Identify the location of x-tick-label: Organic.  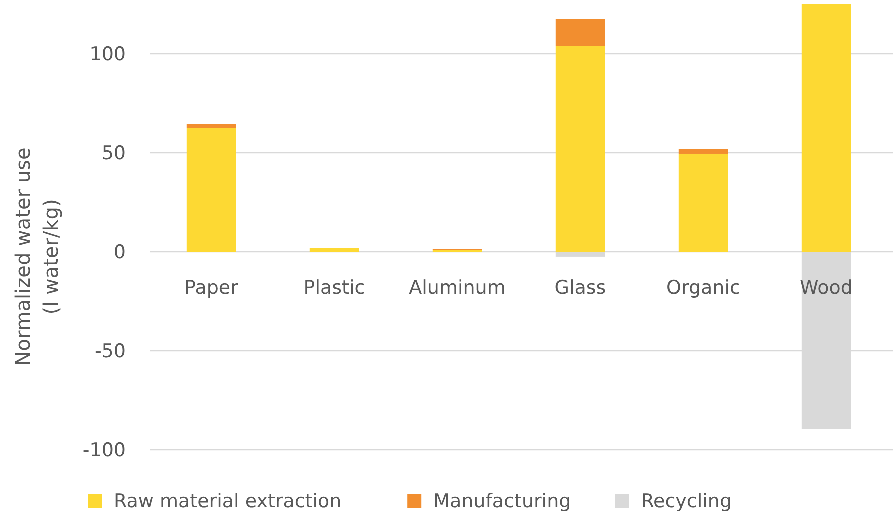
(703, 288).